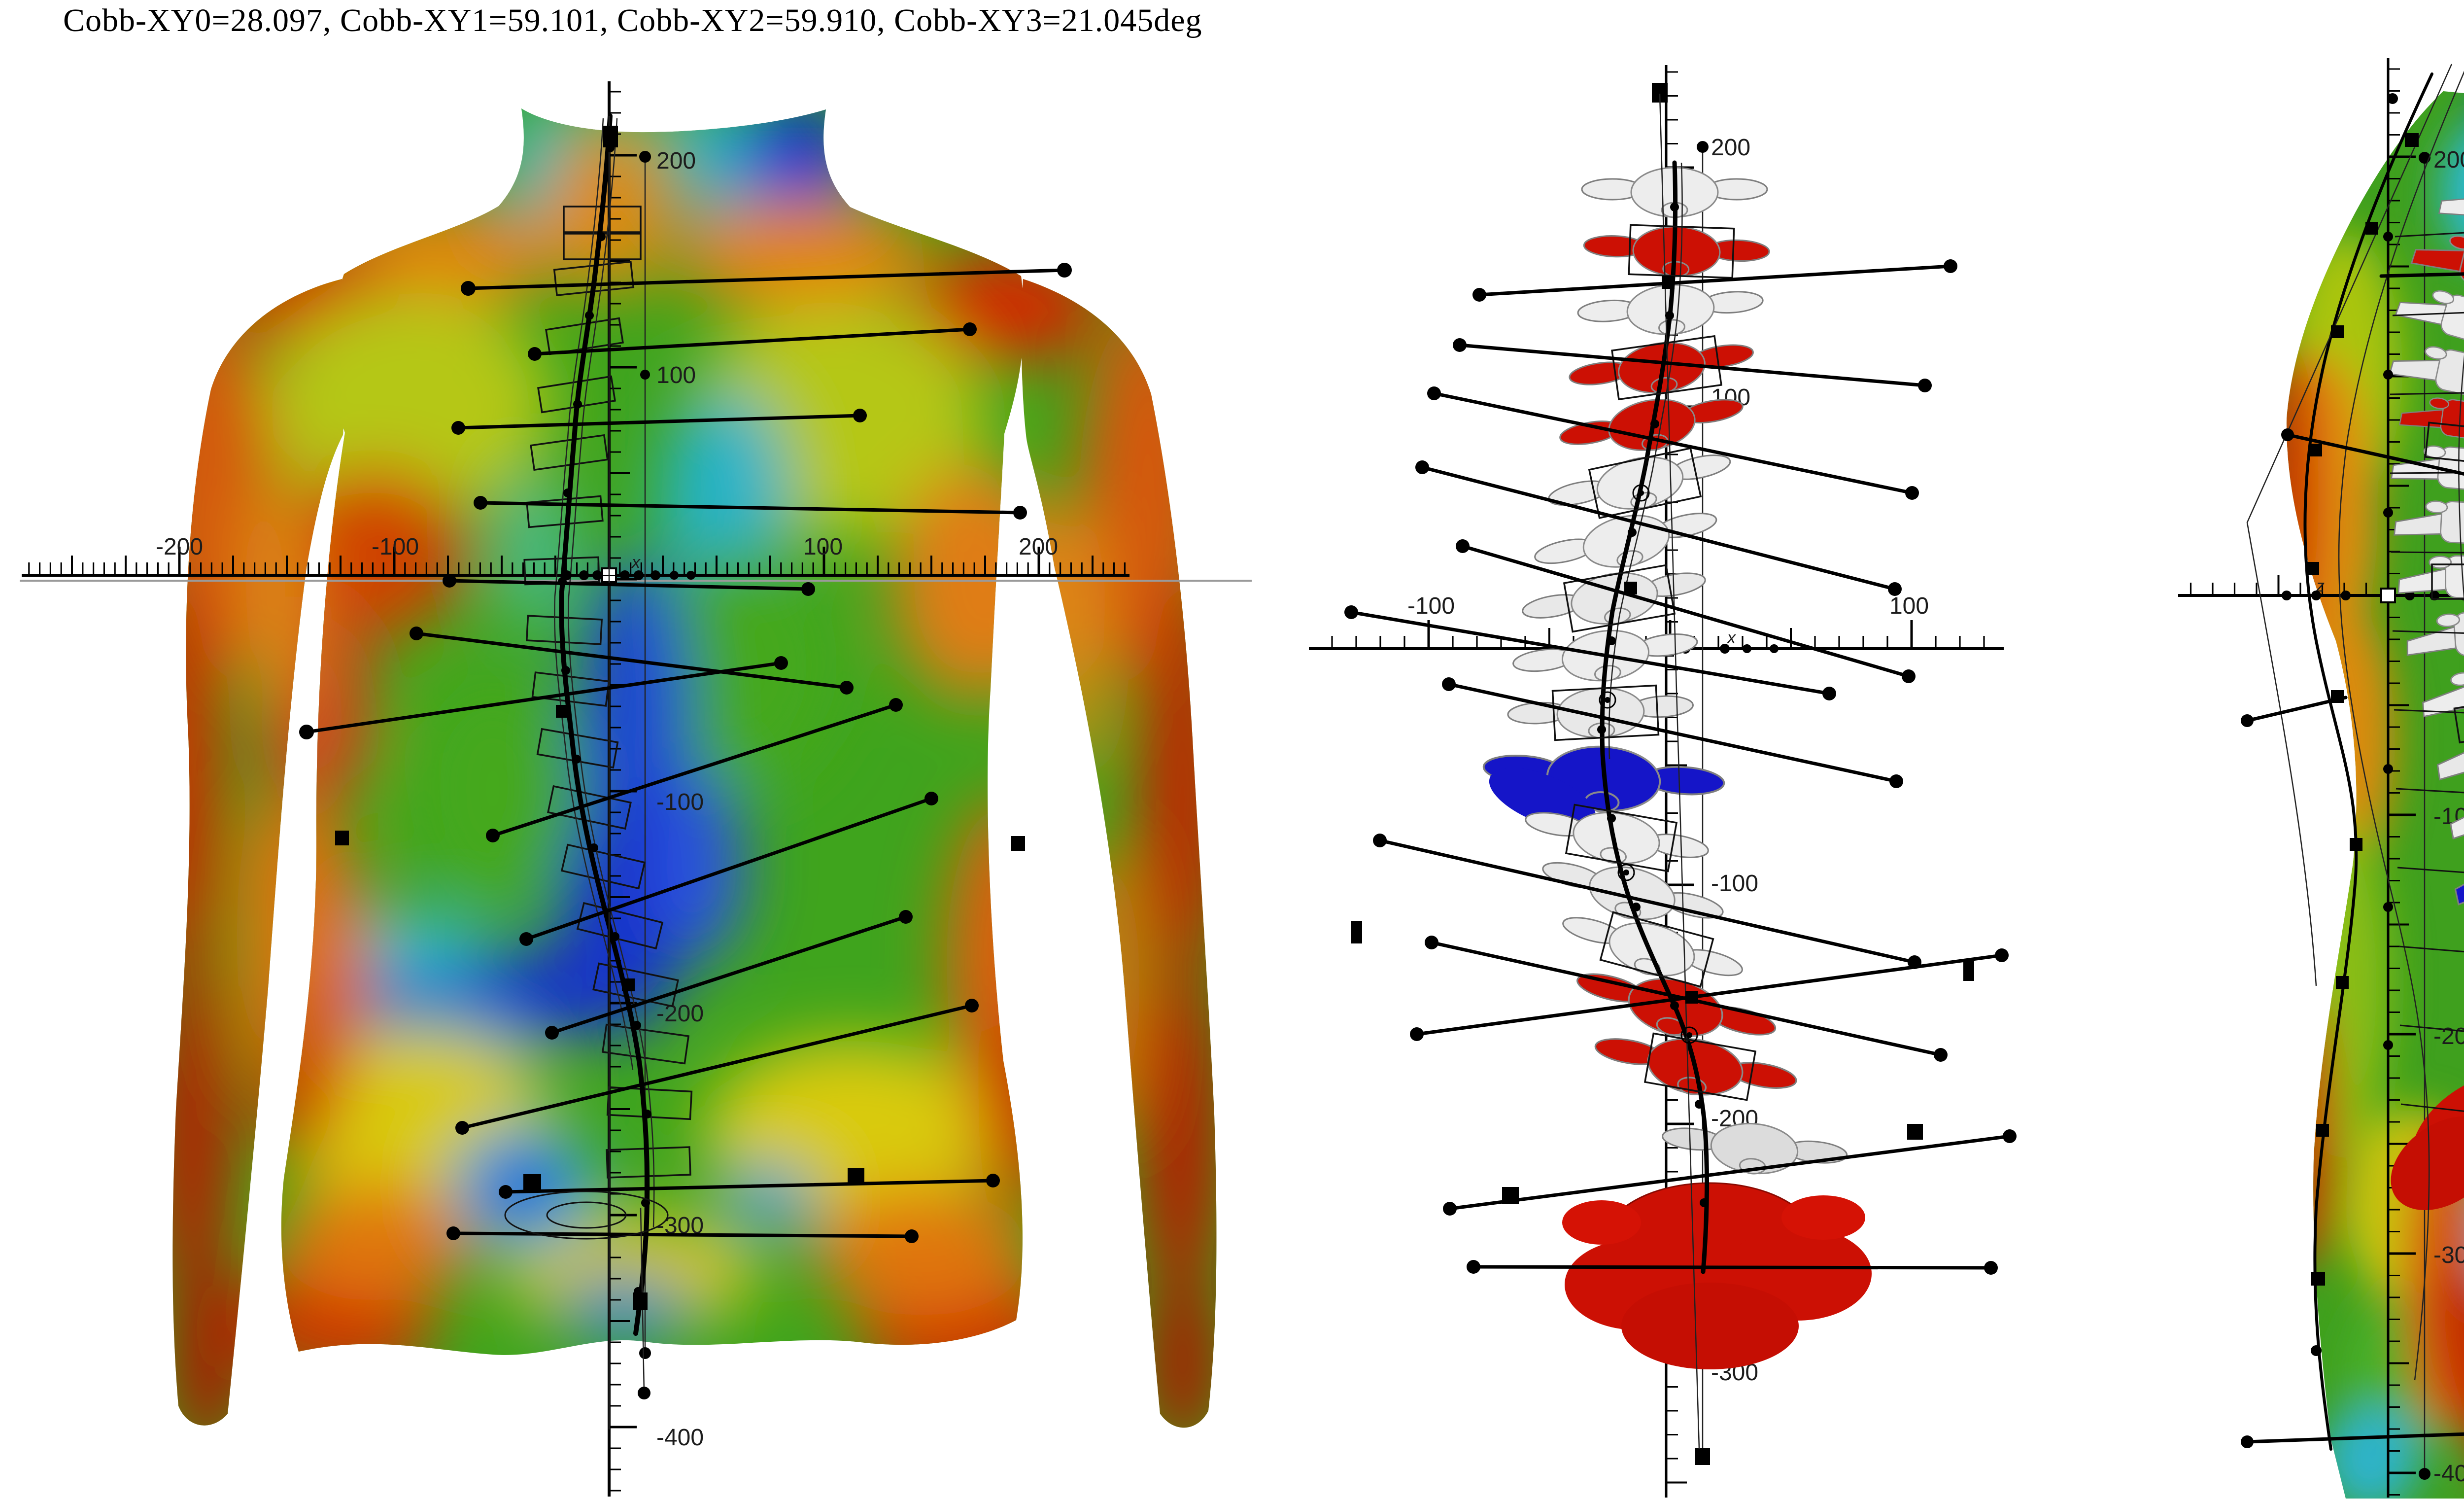  Describe the element at coordinates (1717, 1275) in the screenshot. I see `sacrum-frontal` at that location.